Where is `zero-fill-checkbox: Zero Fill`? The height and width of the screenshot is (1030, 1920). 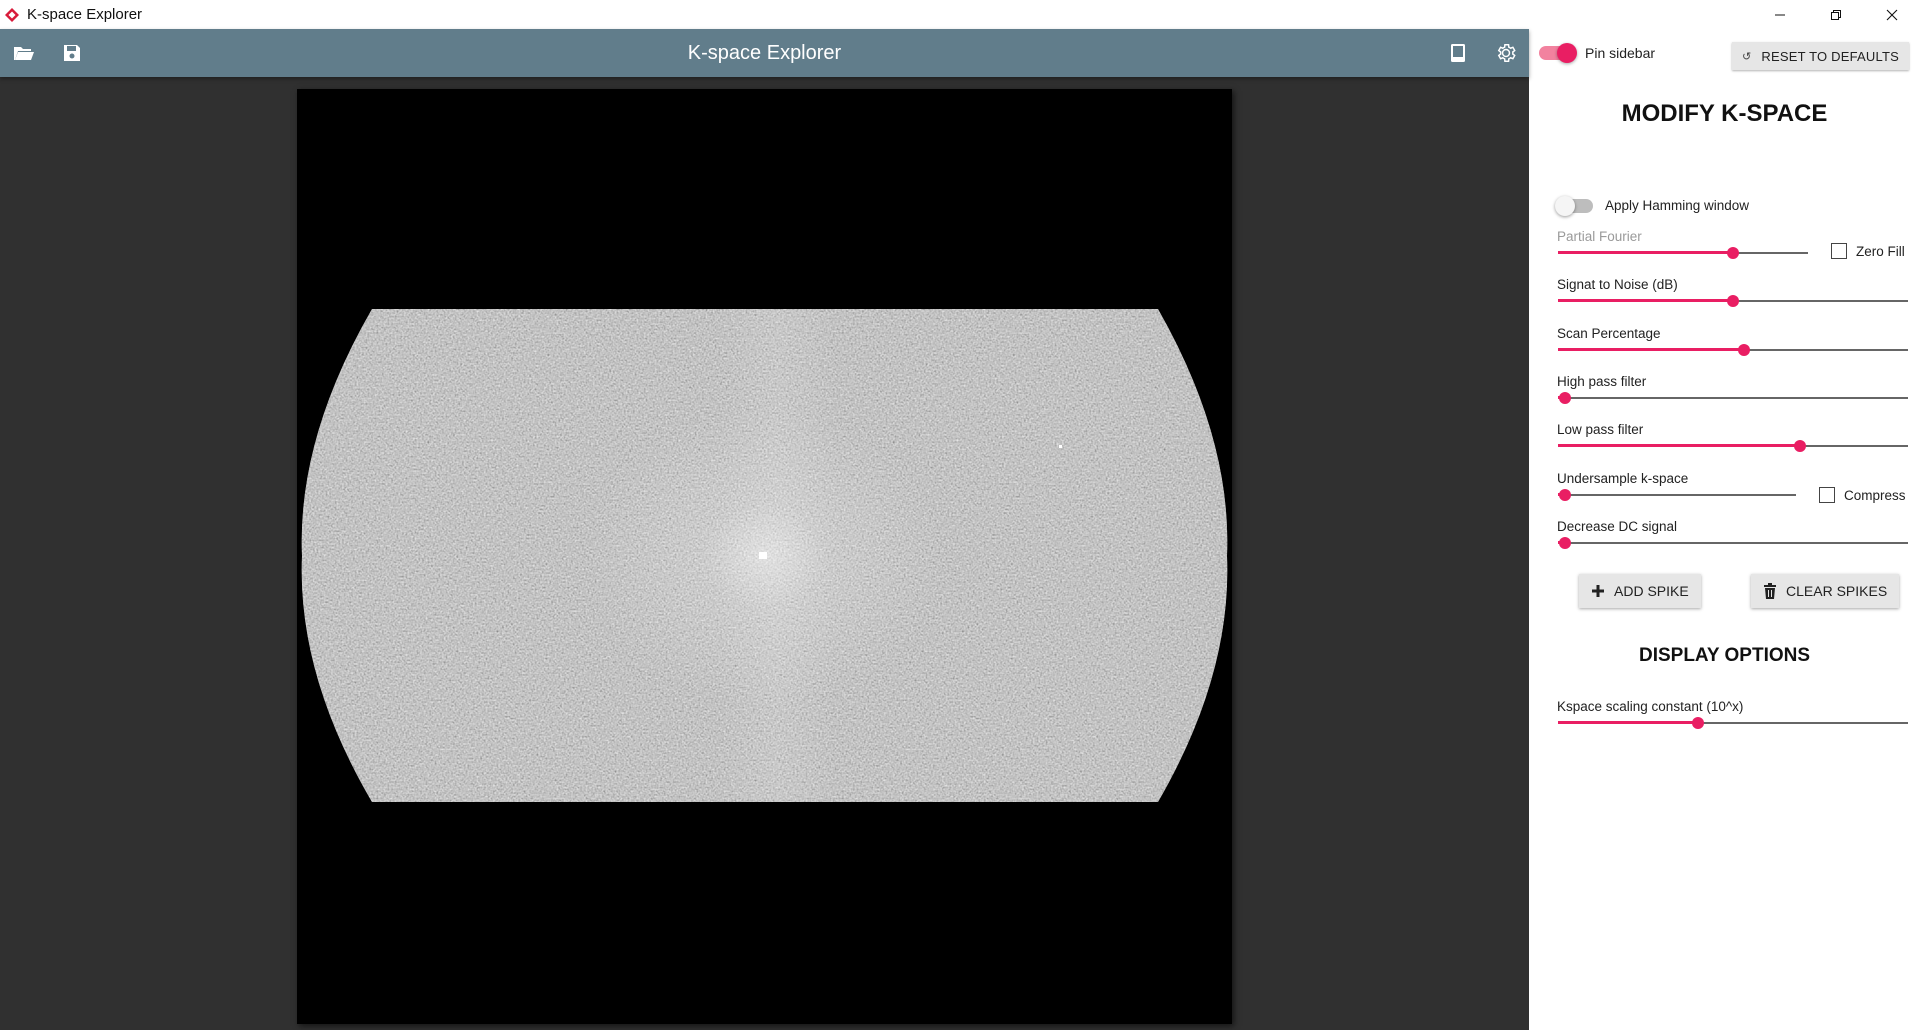
zero-fill-checkbox: Zero Fill is located at coordinates (1868, 251).